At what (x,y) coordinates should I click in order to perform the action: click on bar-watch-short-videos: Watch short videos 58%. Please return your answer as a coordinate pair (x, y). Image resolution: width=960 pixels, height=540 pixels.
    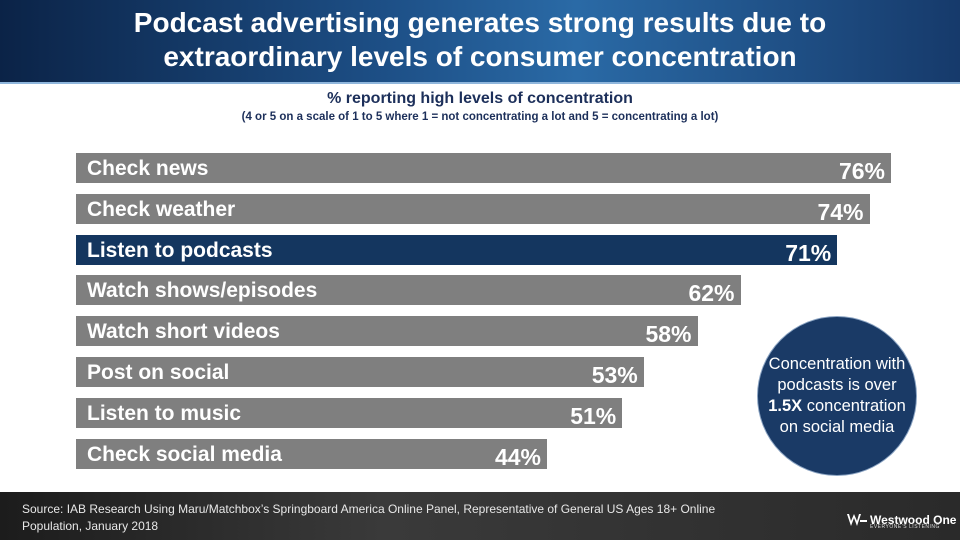
    Looking at the image, I should click on (387, 331).